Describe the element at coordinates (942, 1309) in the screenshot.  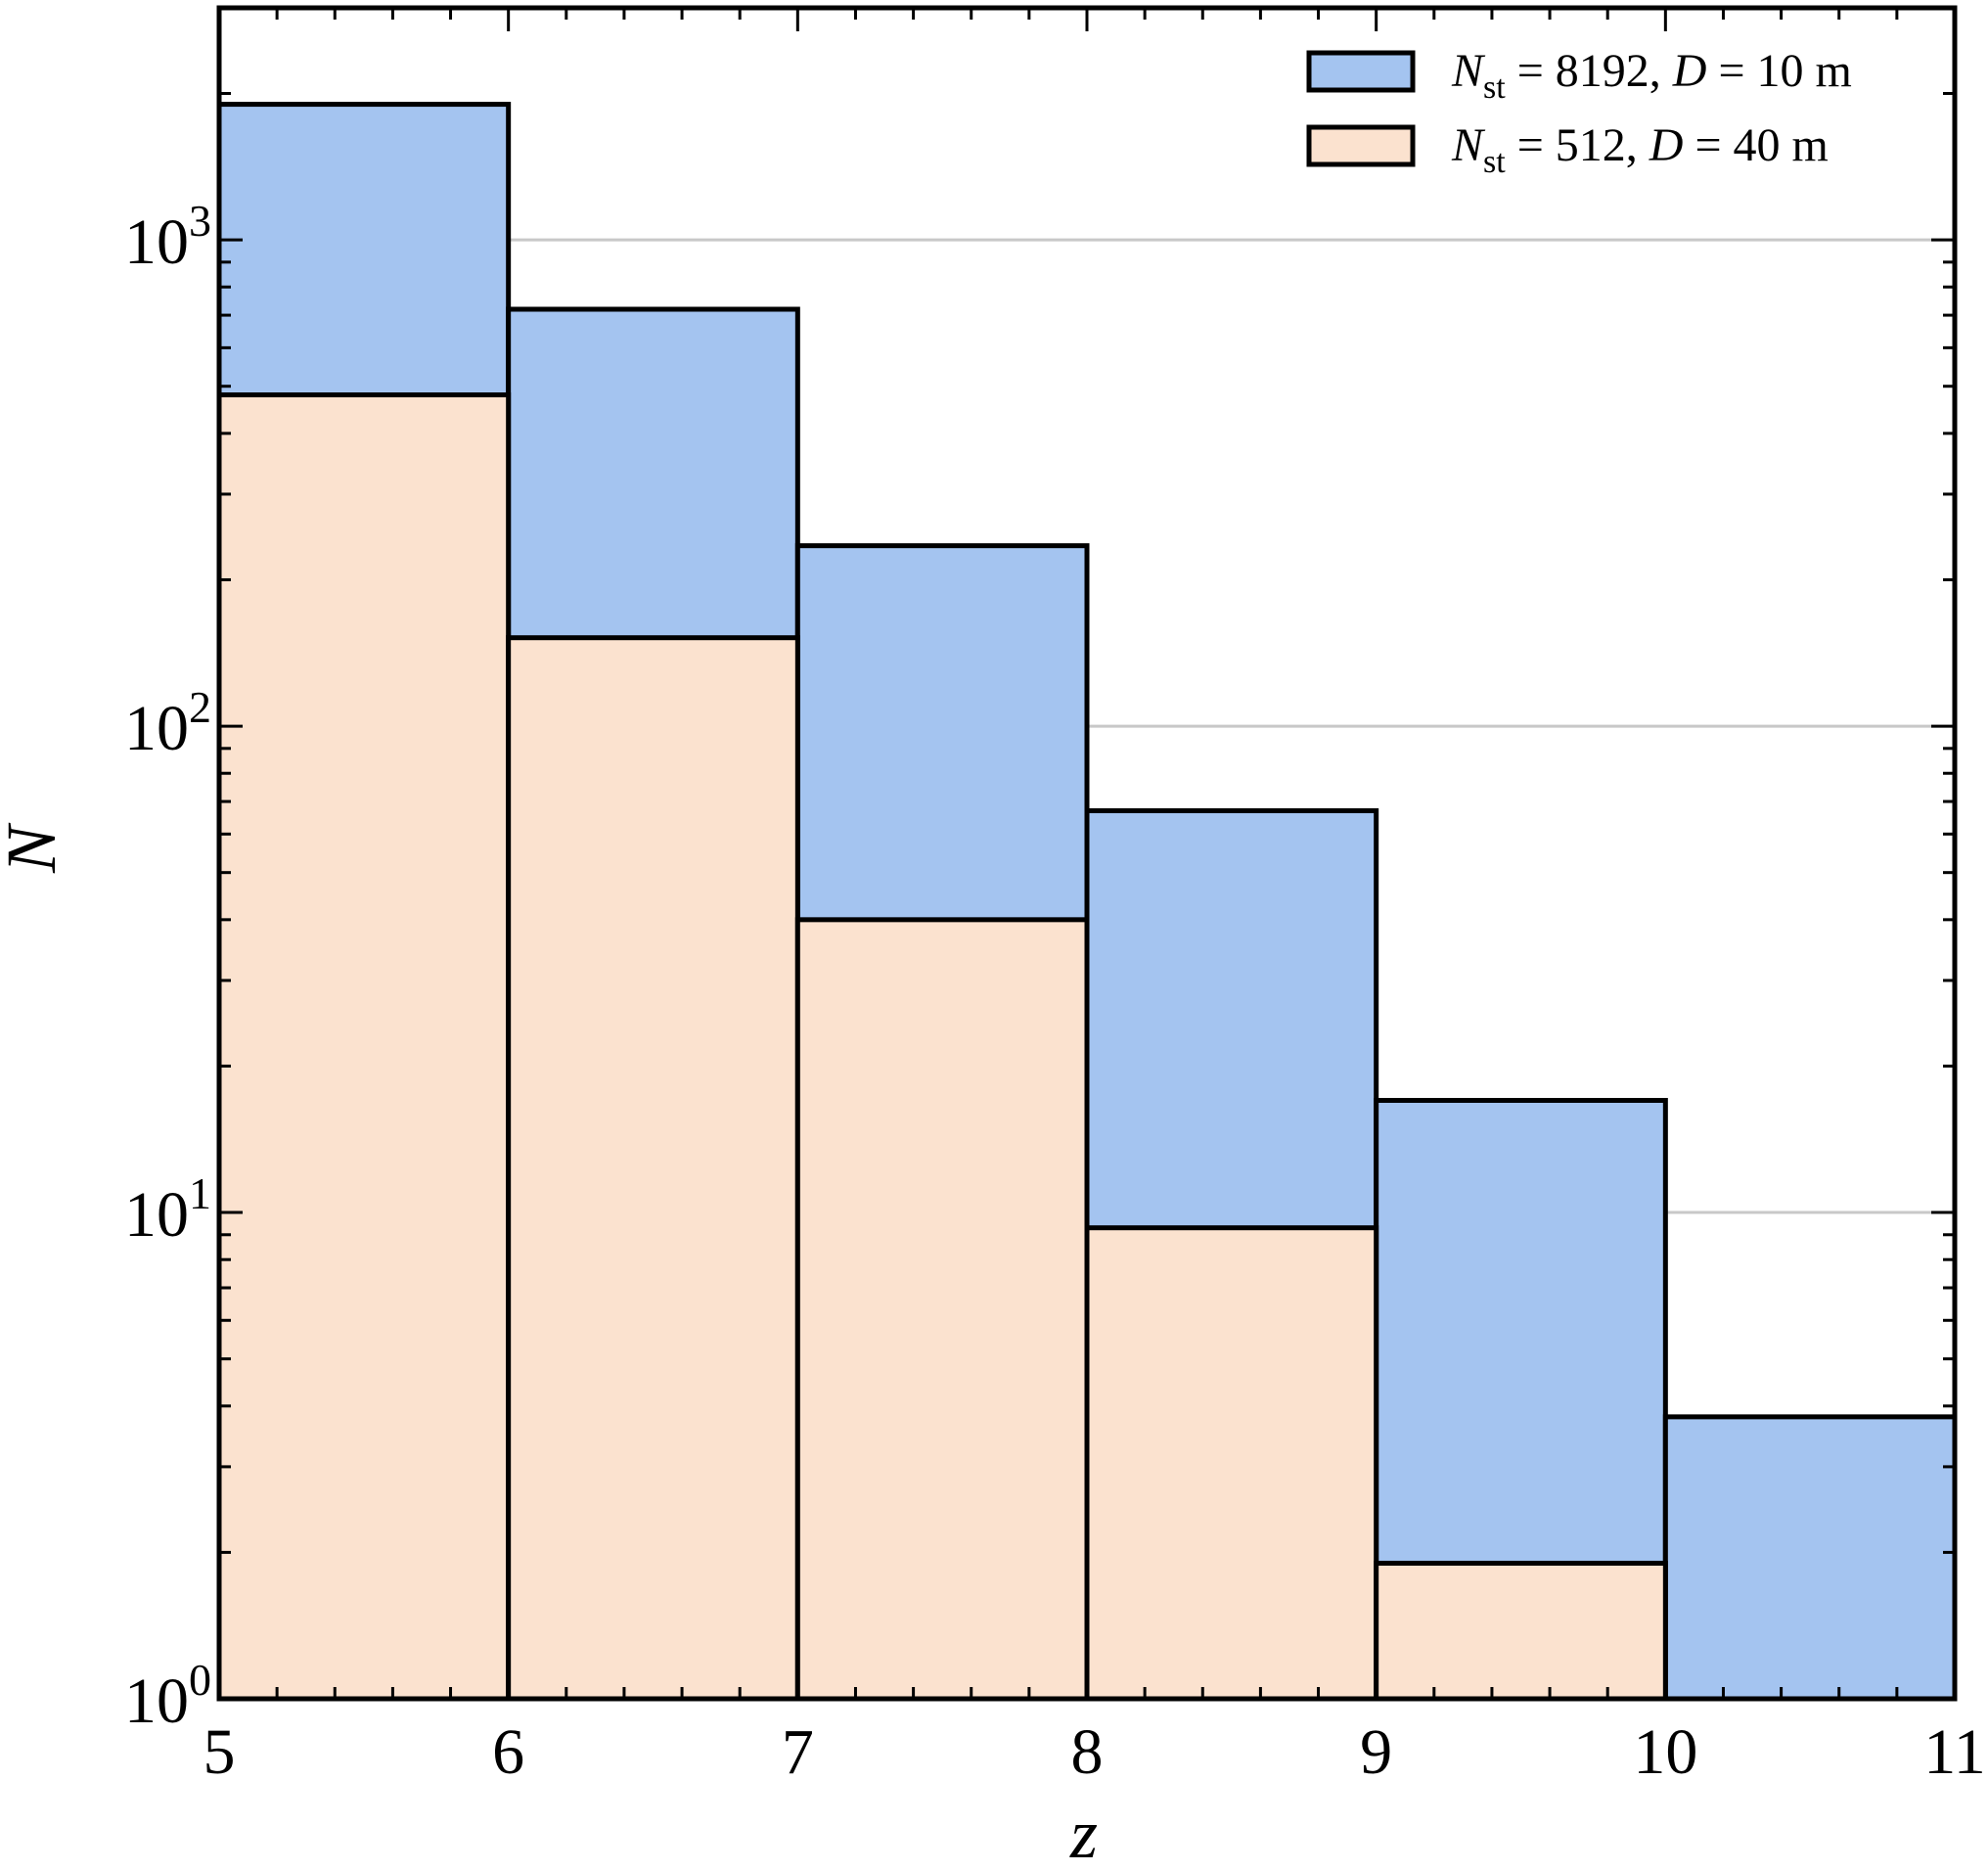
I see `bar-series2-bin3` at that location.